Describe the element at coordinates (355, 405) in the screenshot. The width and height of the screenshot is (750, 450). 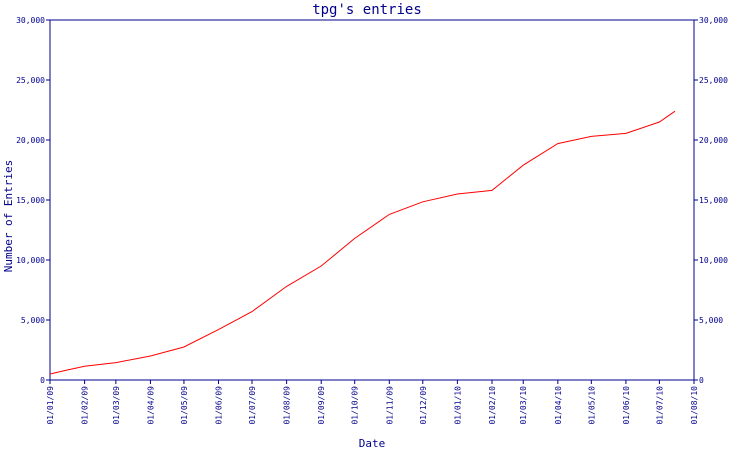
I see `x-tick-label: 01/10/09` at that location.